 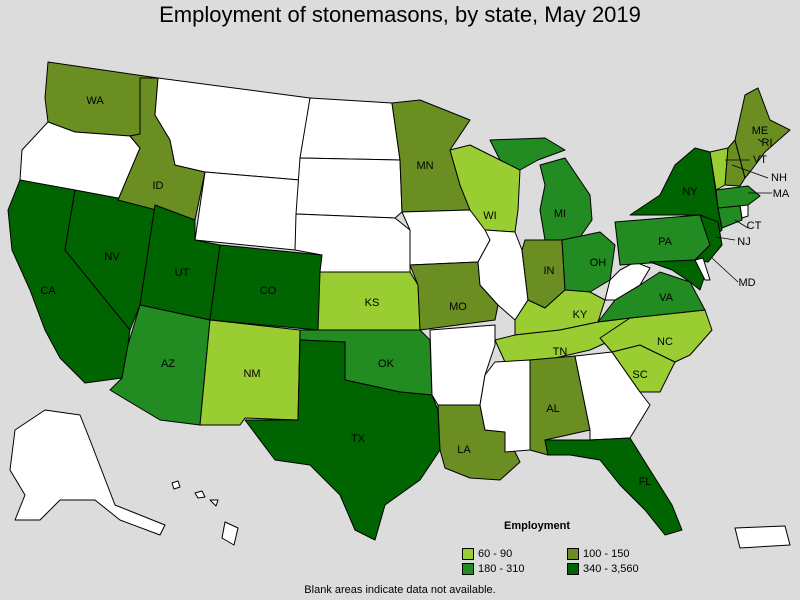 What do you see at coordinates (606, 554) in the screenshot?
I see `legend-label: 100 - 150` at bounding box center [606, 554].